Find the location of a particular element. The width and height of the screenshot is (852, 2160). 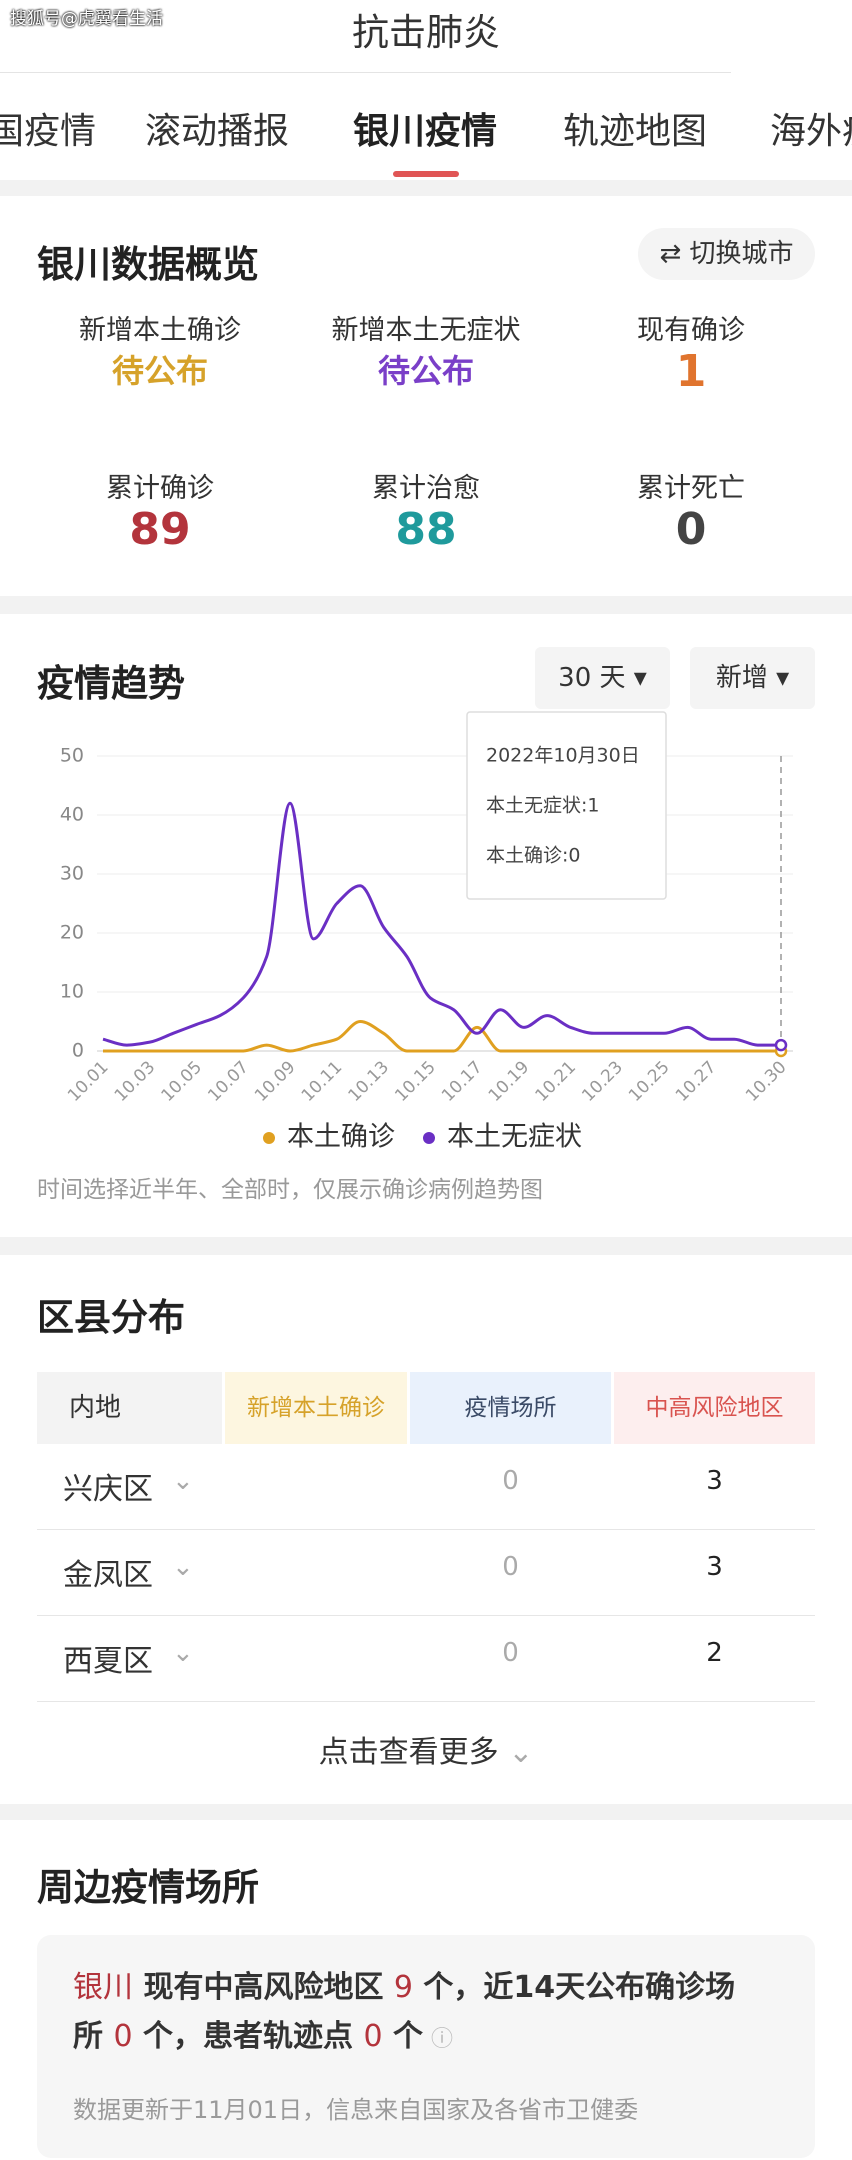

stat-label: 新增本土确诊 is located at coordinates (160, 330).